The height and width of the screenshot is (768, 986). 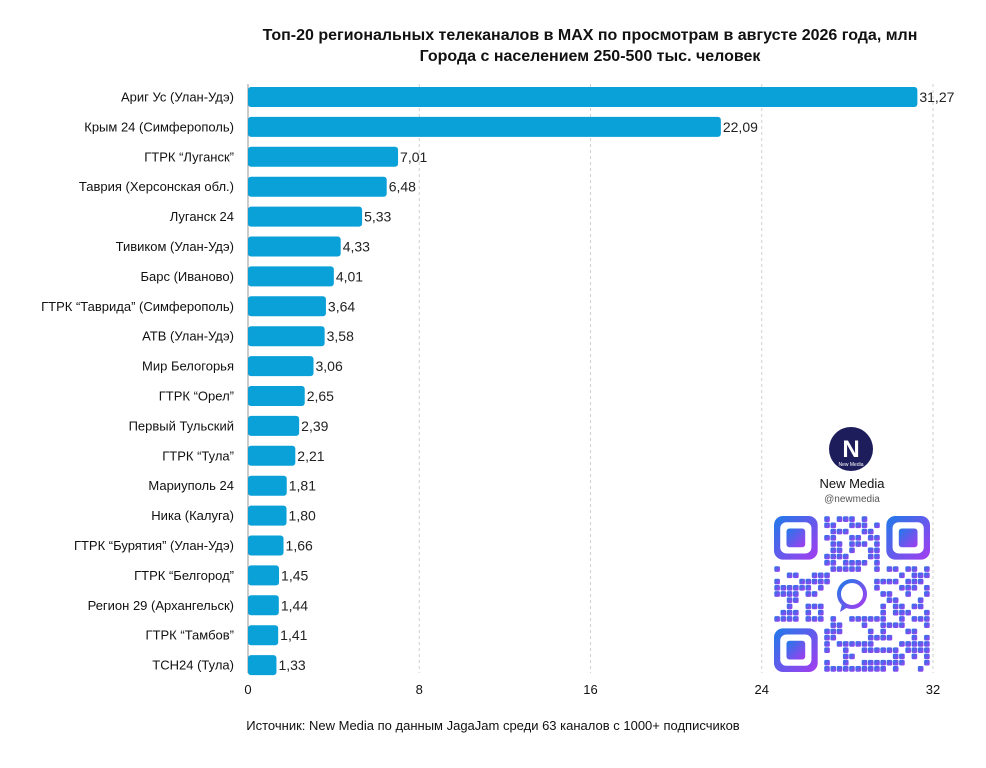 I want to click on value-label: 4,01, so click(x=349, y=276).